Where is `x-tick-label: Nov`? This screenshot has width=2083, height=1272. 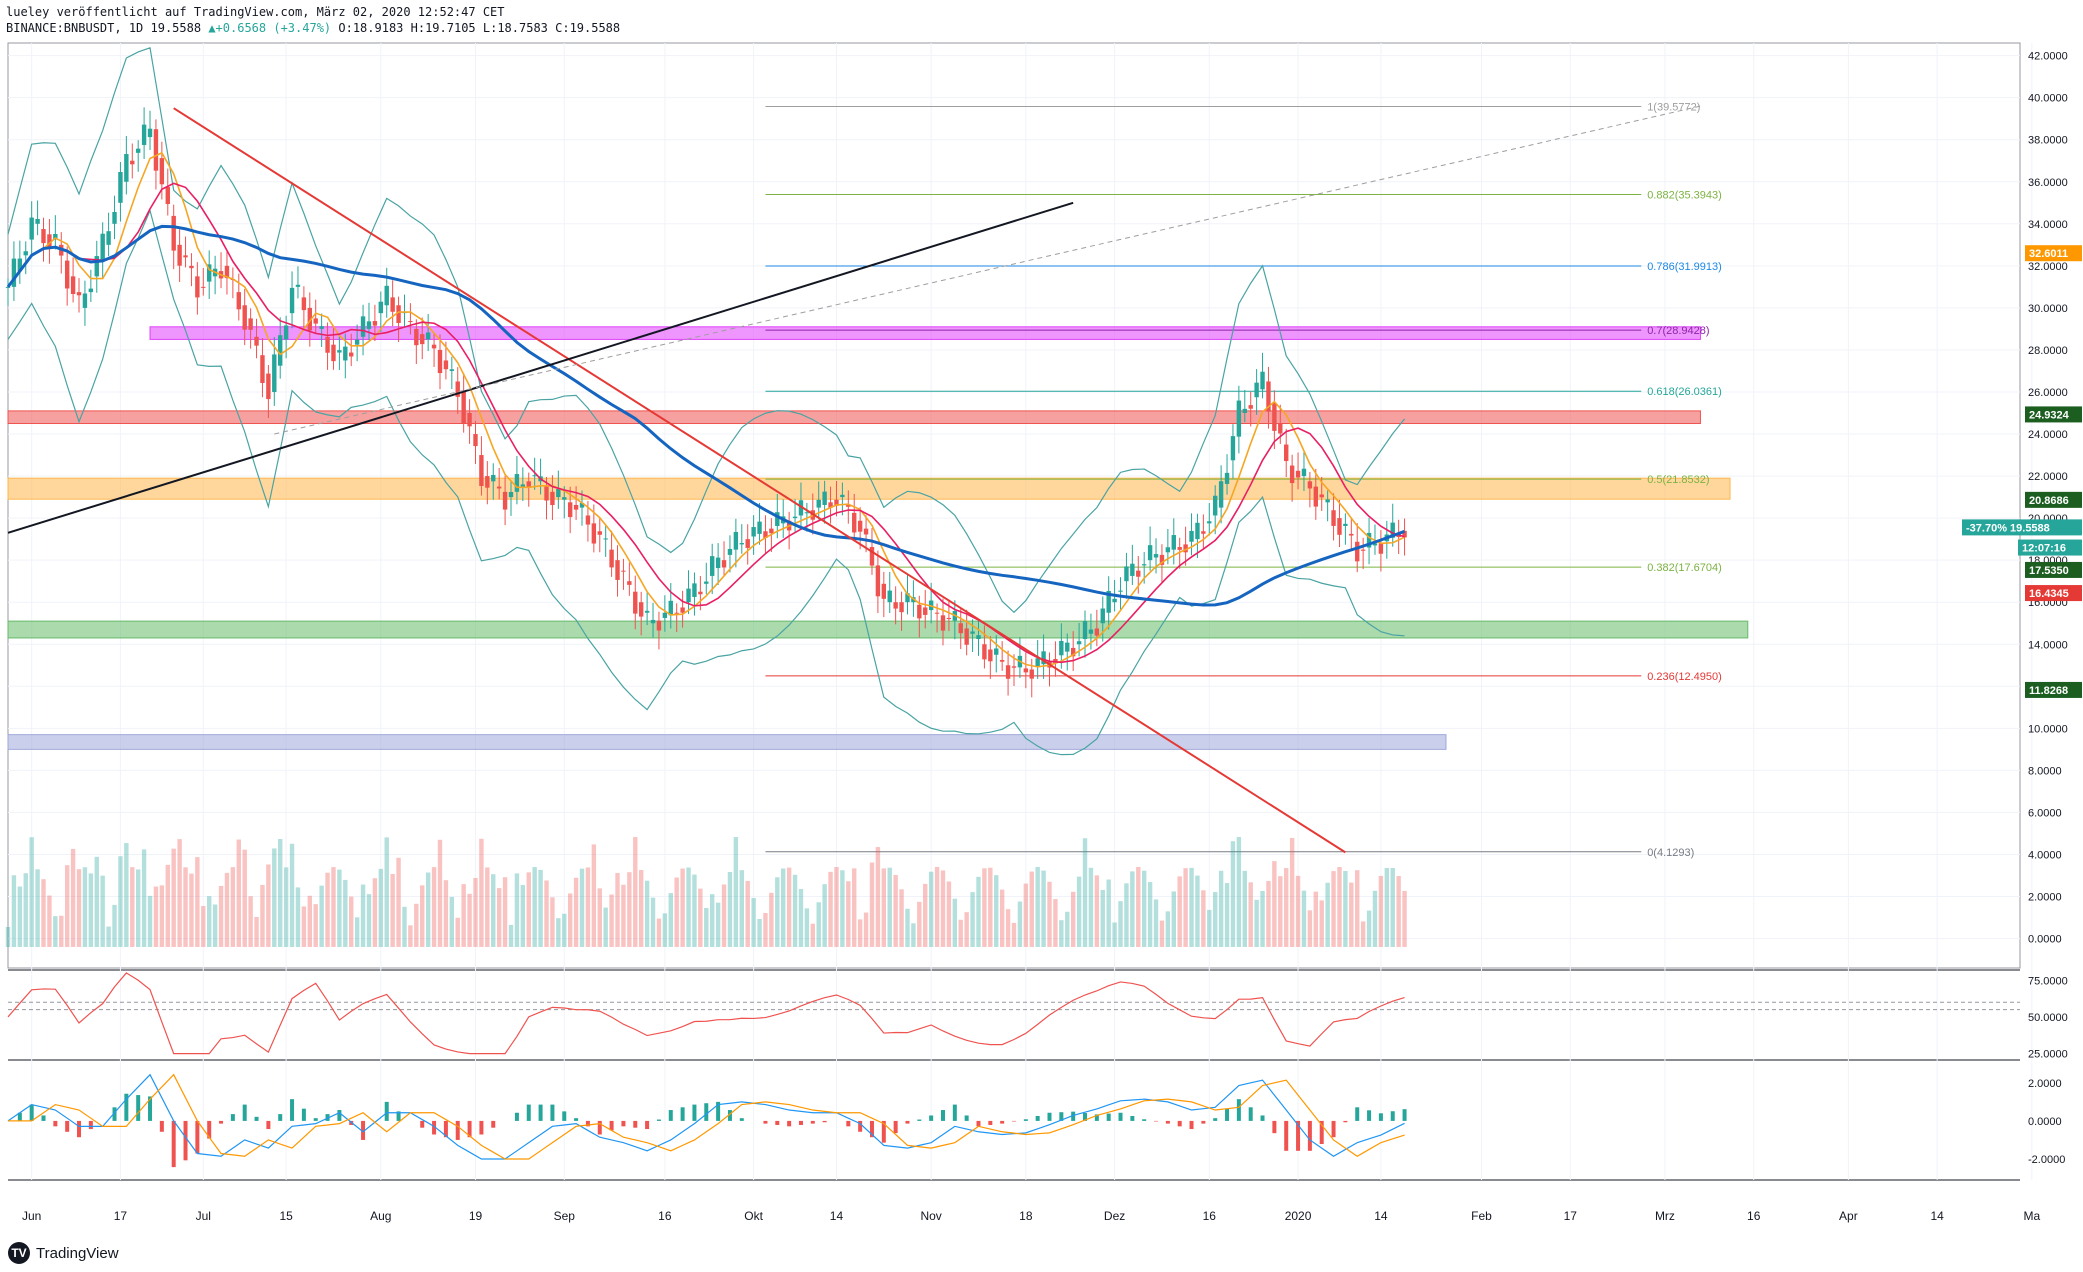
x-tick-label: Nov is located at coordinates (930, 1216).